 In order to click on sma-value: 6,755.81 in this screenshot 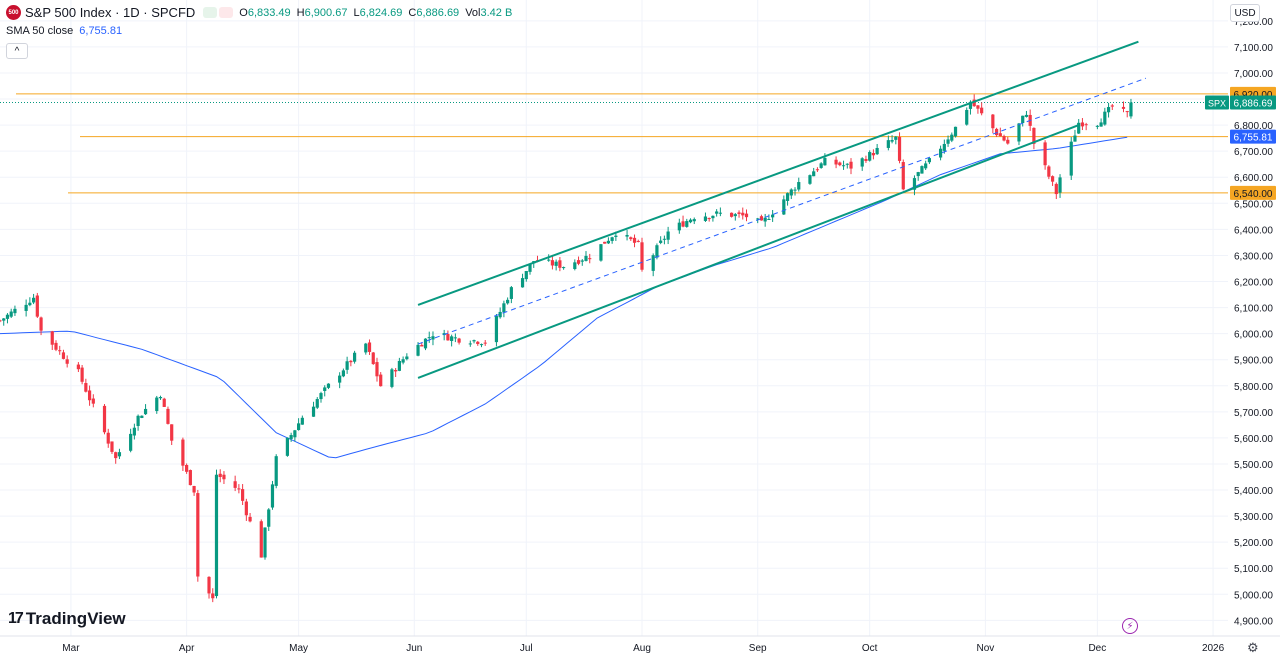, I will do `click(101, 31)`.